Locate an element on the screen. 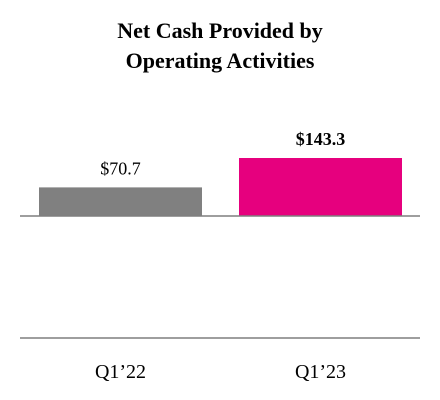 The width and height of the screenshot is (440, 400). x-tick-label-2: Q1’23 is located at coordinates (320, 372).